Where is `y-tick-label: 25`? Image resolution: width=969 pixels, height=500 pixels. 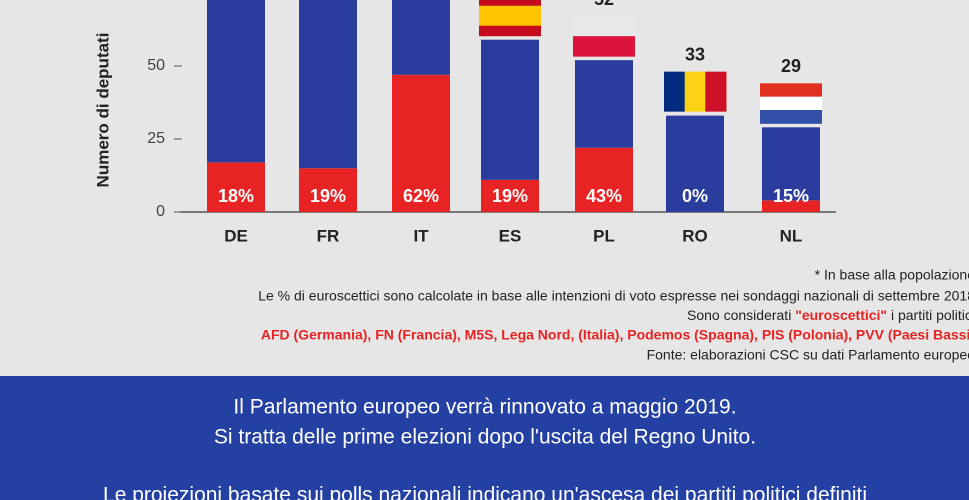
y-tick-label: 25 is located at coordinates (156, 138).